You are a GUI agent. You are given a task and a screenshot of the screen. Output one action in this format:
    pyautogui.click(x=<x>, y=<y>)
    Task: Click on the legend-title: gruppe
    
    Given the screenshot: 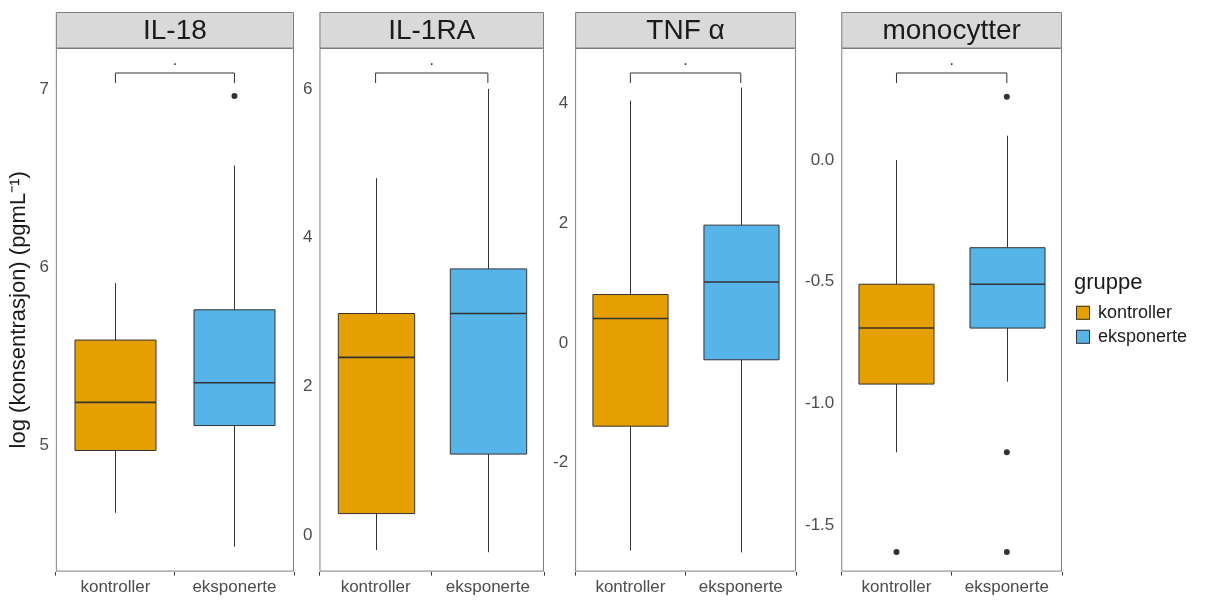 What is the action you would take?
    pyautogui.click(x=1108, y=281)
    